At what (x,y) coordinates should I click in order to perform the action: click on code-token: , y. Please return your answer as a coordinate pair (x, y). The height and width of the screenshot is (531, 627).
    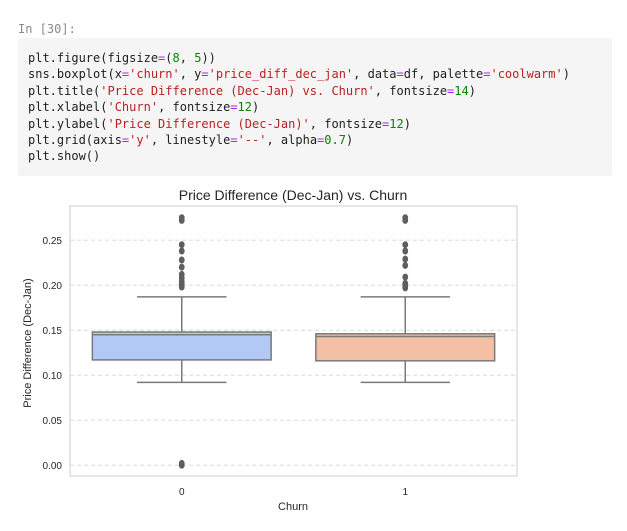
    Looking at the image, I should click on (190, 74).